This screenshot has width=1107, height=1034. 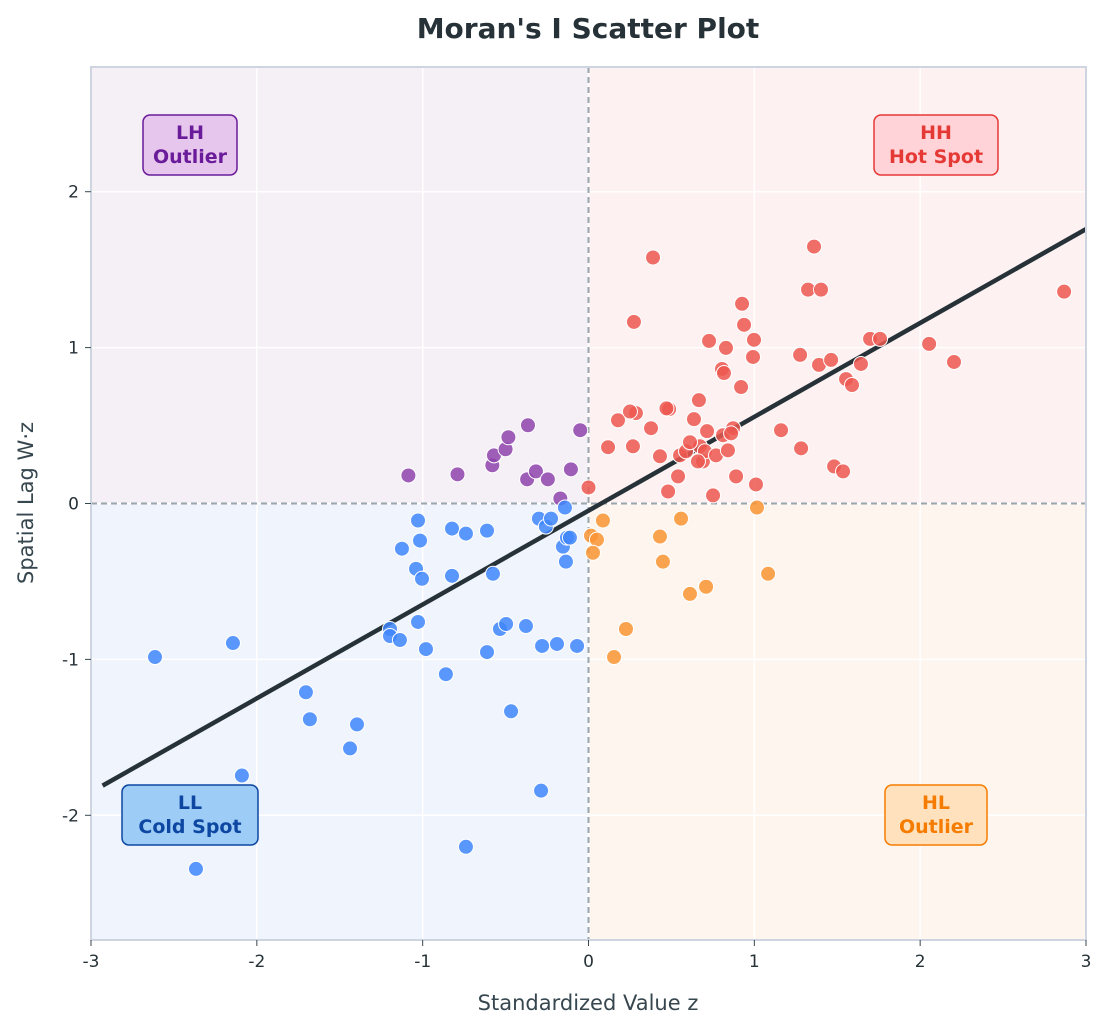 What do you see at coordinates (920, 962) in the screenshot?
I see `x-tick-label: 2` at bounding box center [920, 962].